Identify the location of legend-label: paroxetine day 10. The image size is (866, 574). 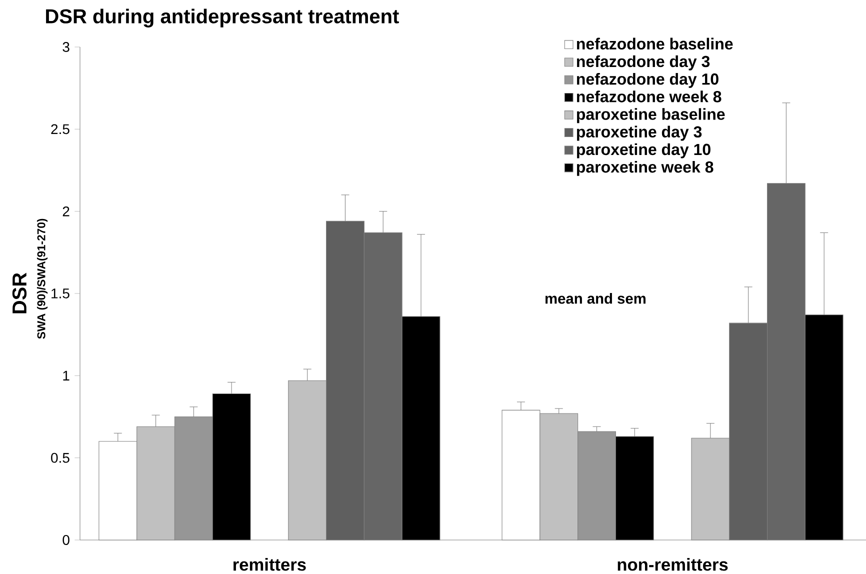
(643, 150).